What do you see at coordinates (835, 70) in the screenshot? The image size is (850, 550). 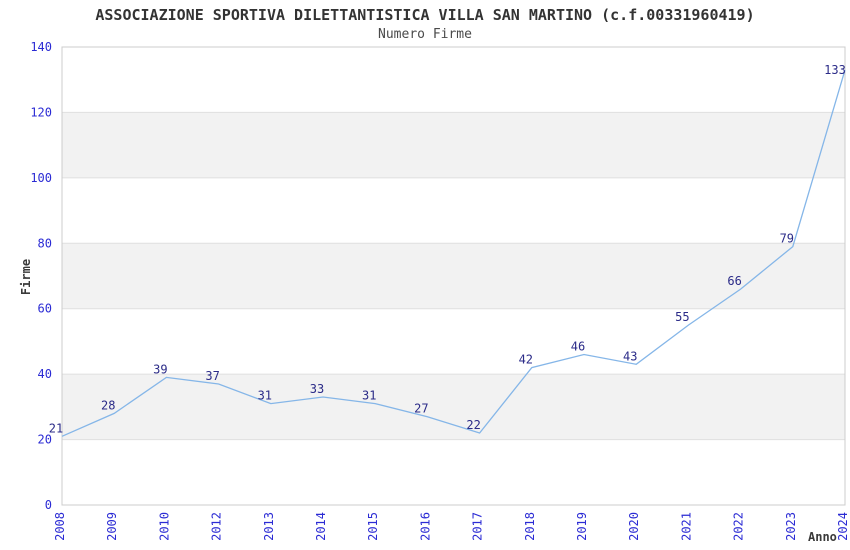 I see `data-label: 133` at bounding box center [835, 70].